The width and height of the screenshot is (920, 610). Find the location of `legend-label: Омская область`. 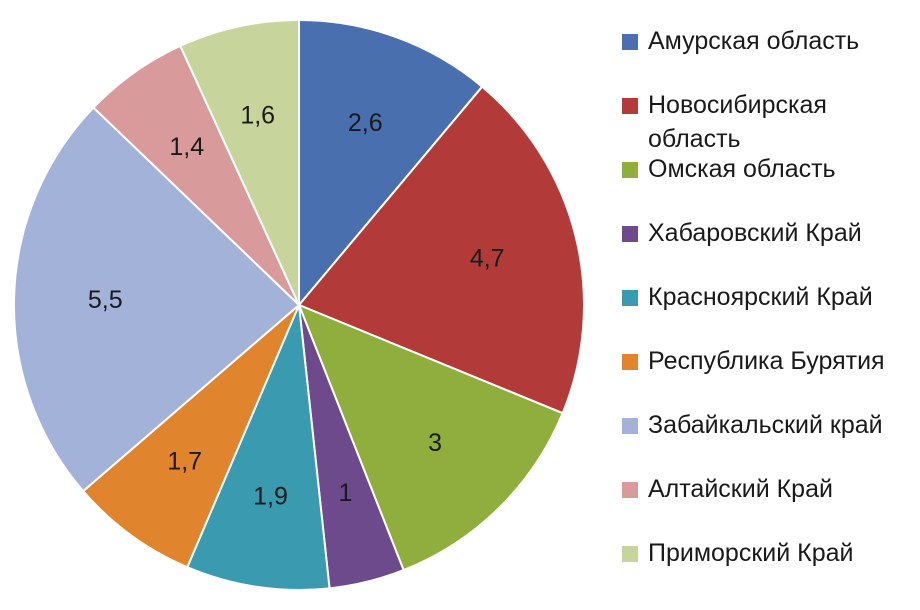

legend-label: Омская область is located at coordinates (742, 169).